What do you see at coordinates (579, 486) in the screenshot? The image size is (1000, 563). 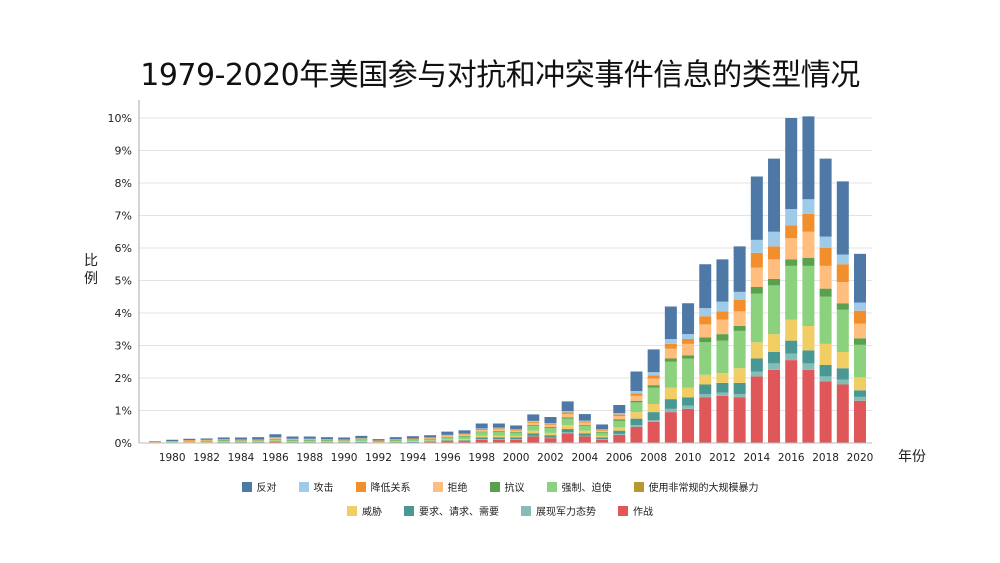 I see `legend-item: 强制、迫使` at bounding box center [579, 486].